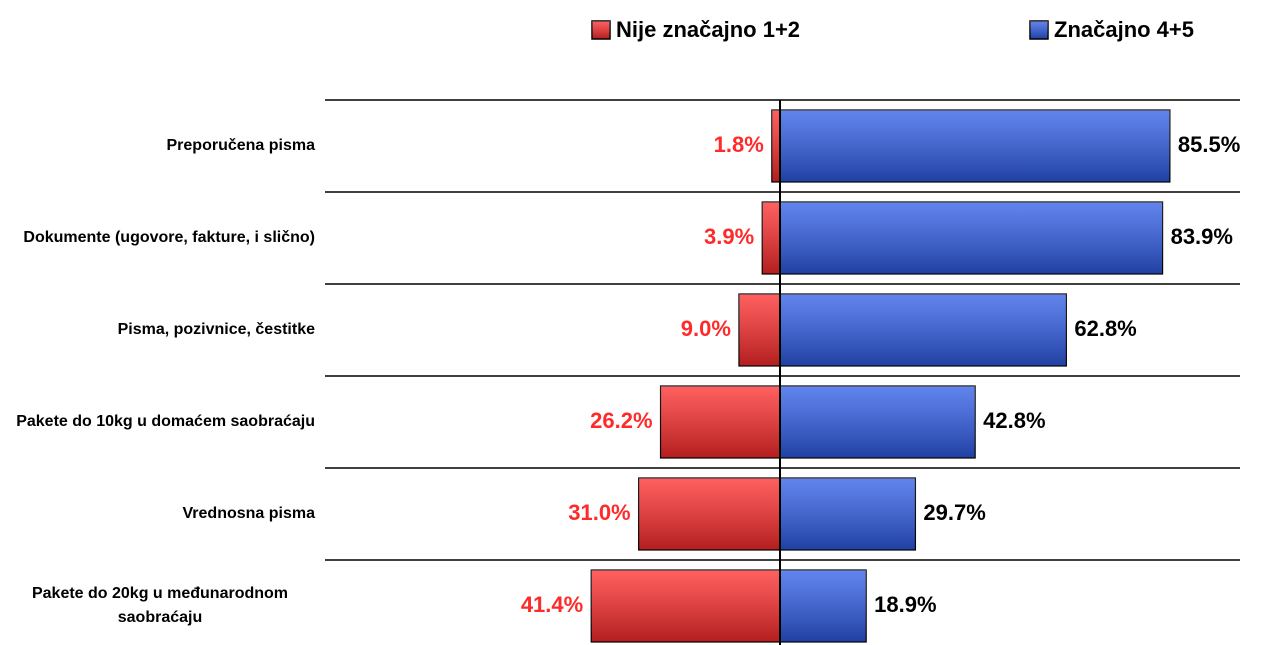  I want to click on value-label: 31.0%, so click(599, 512).